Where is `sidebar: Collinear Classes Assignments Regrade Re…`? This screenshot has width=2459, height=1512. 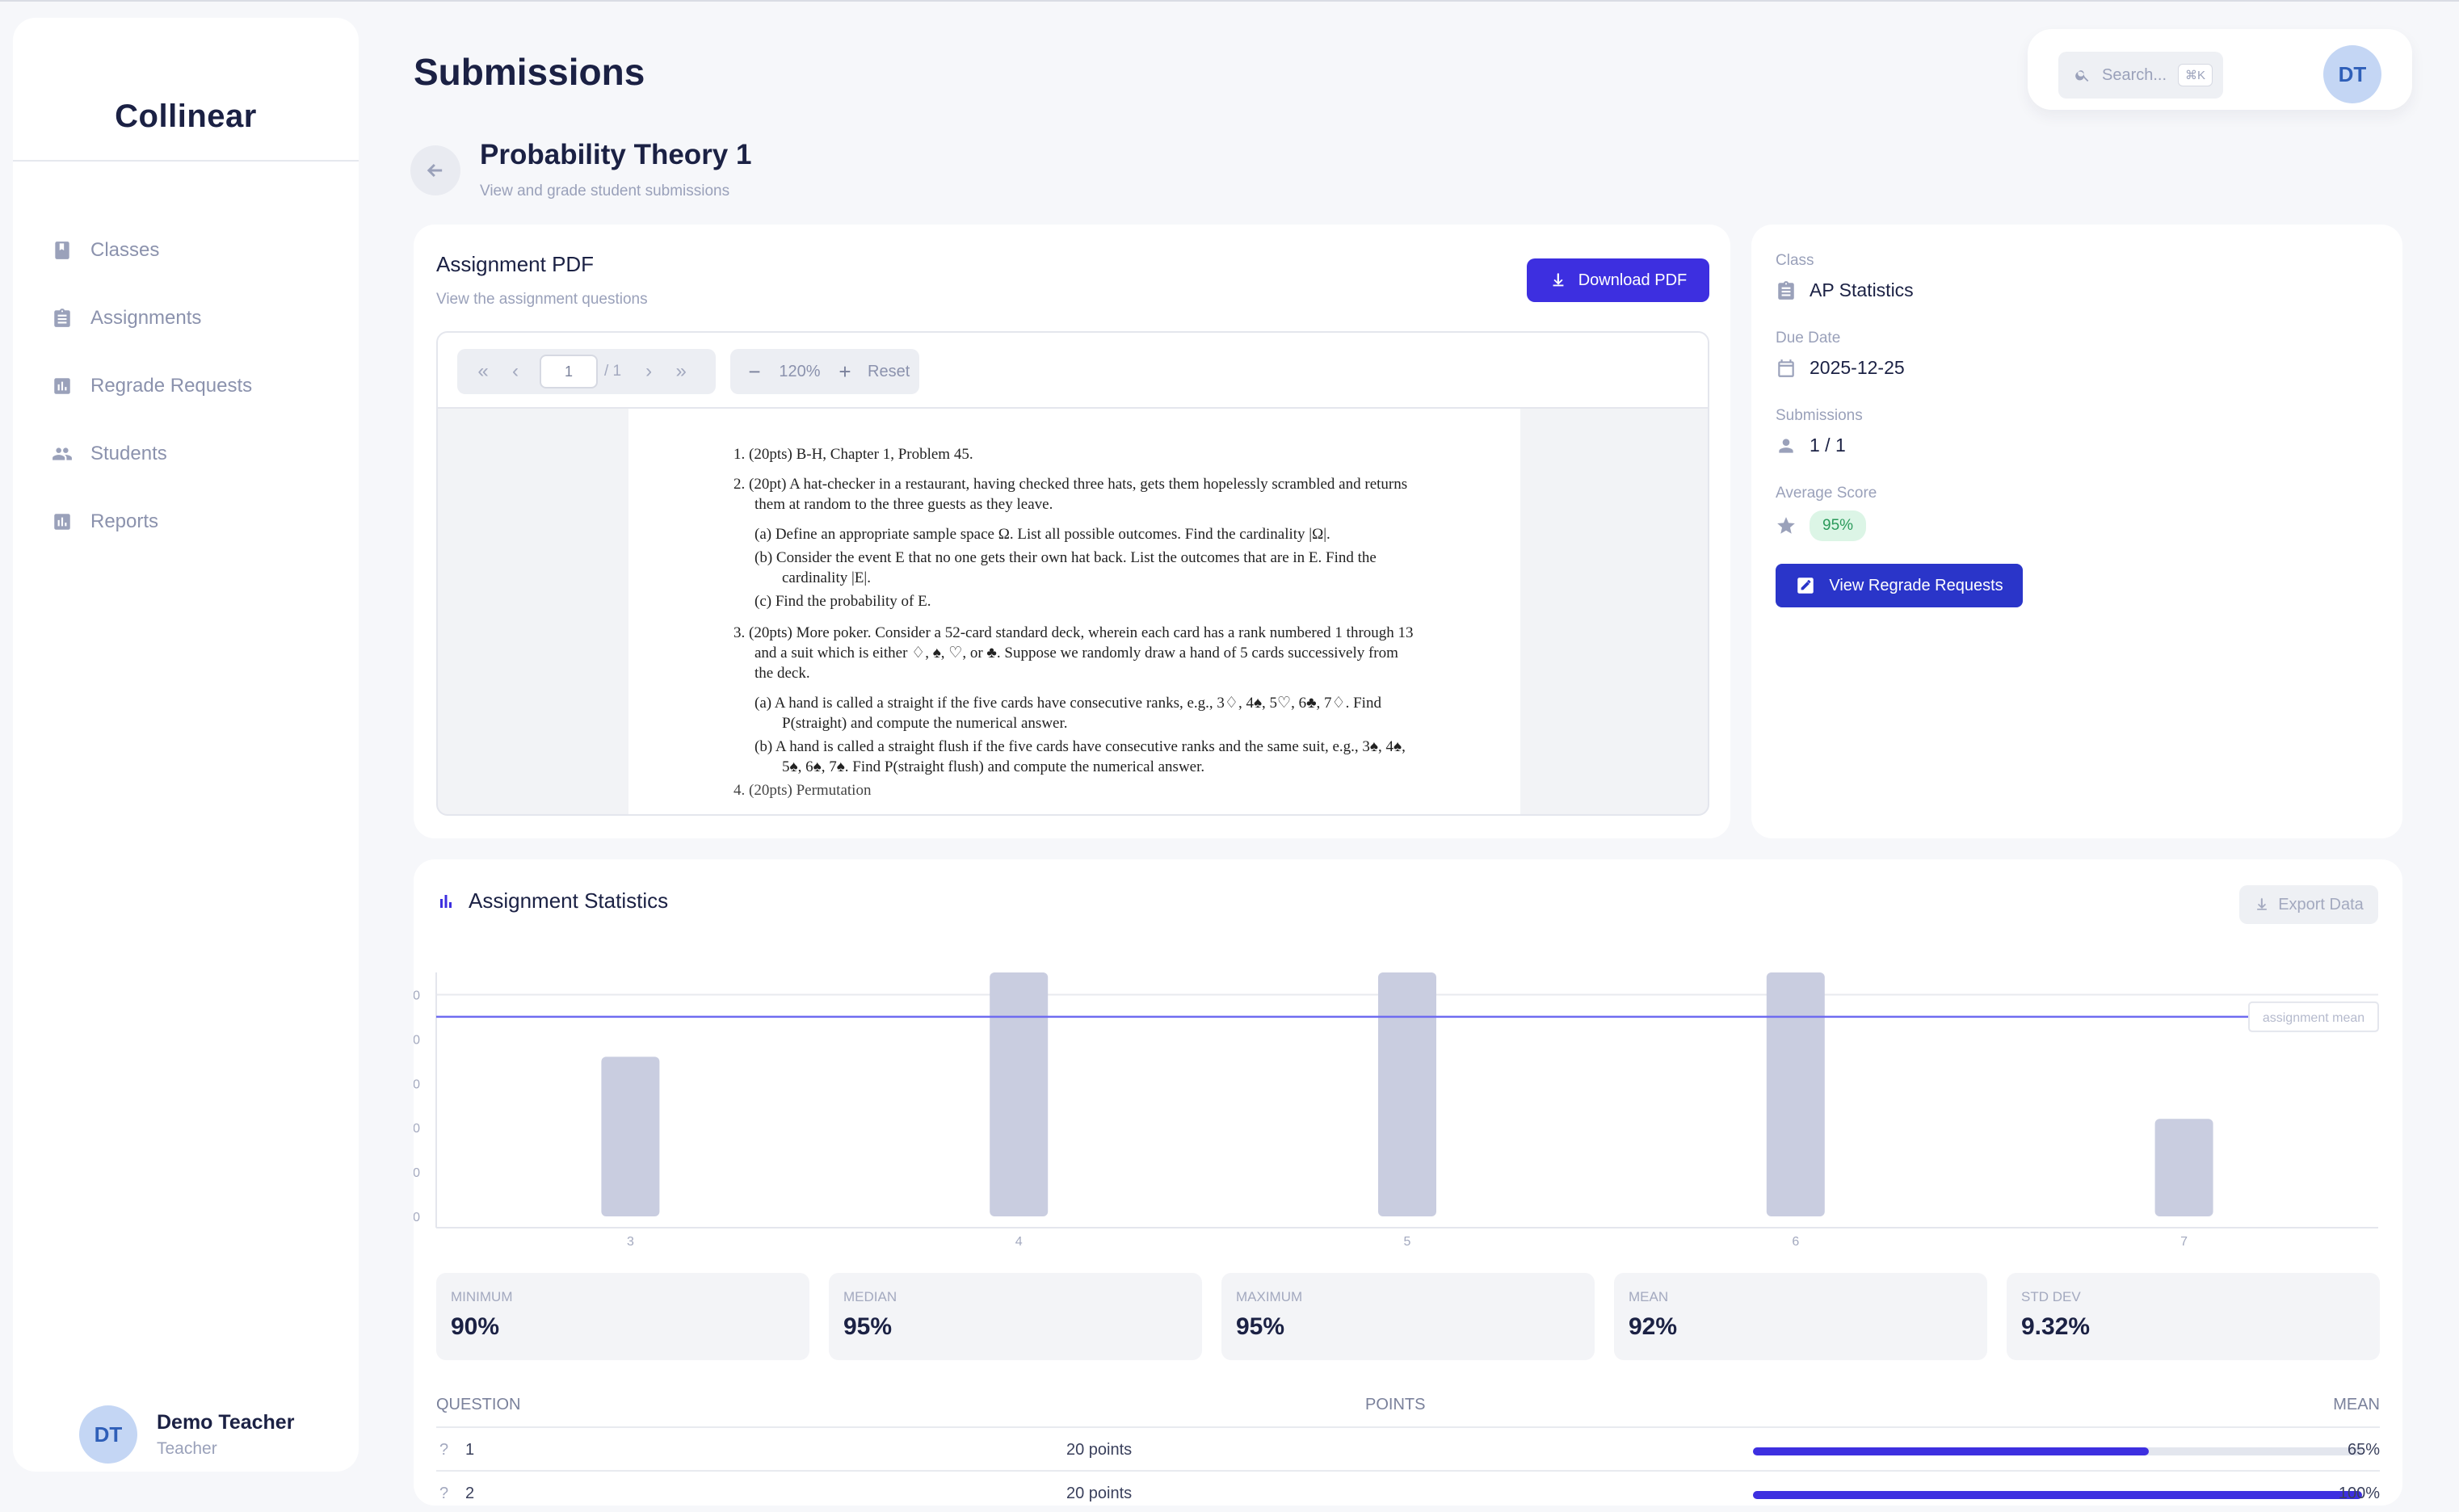 sidebar: Collinear Classes Assignments Regrade Re… is located at coordinates (186, 745).